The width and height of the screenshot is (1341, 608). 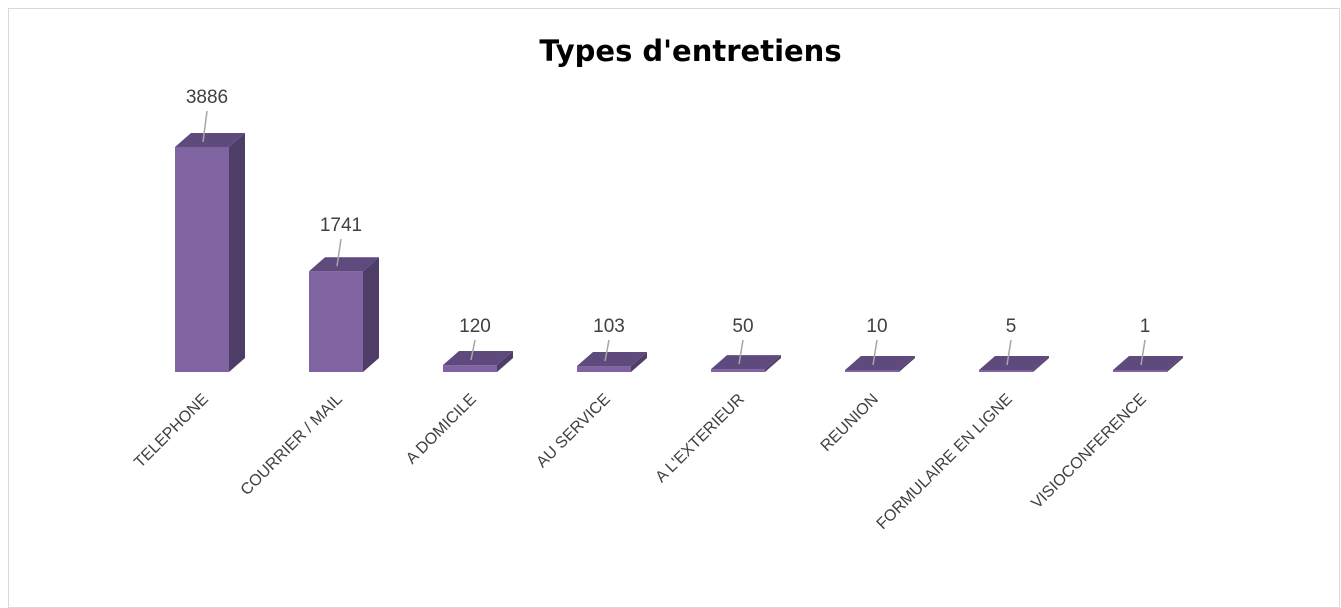 I want to click on data-label-6: 10, so click(x=876, y=326).